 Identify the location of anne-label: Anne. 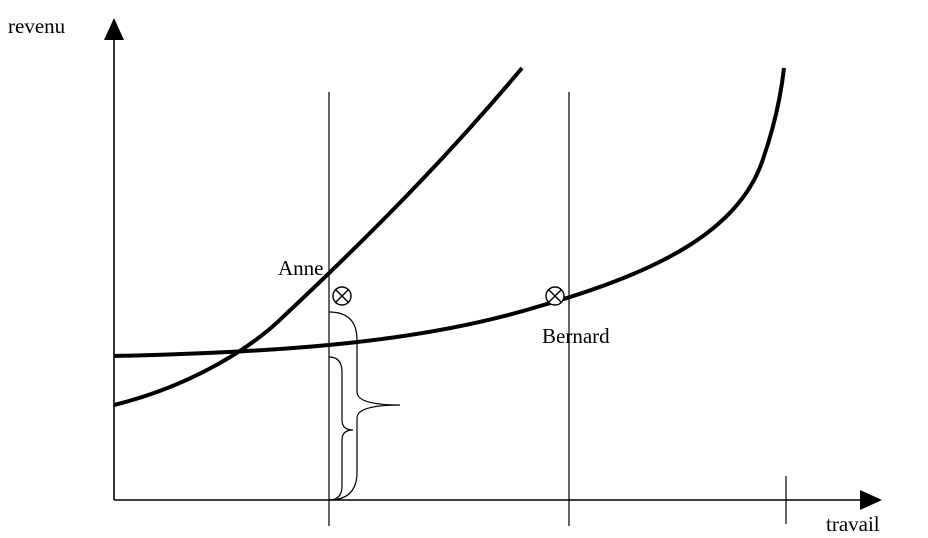
(301, 268).